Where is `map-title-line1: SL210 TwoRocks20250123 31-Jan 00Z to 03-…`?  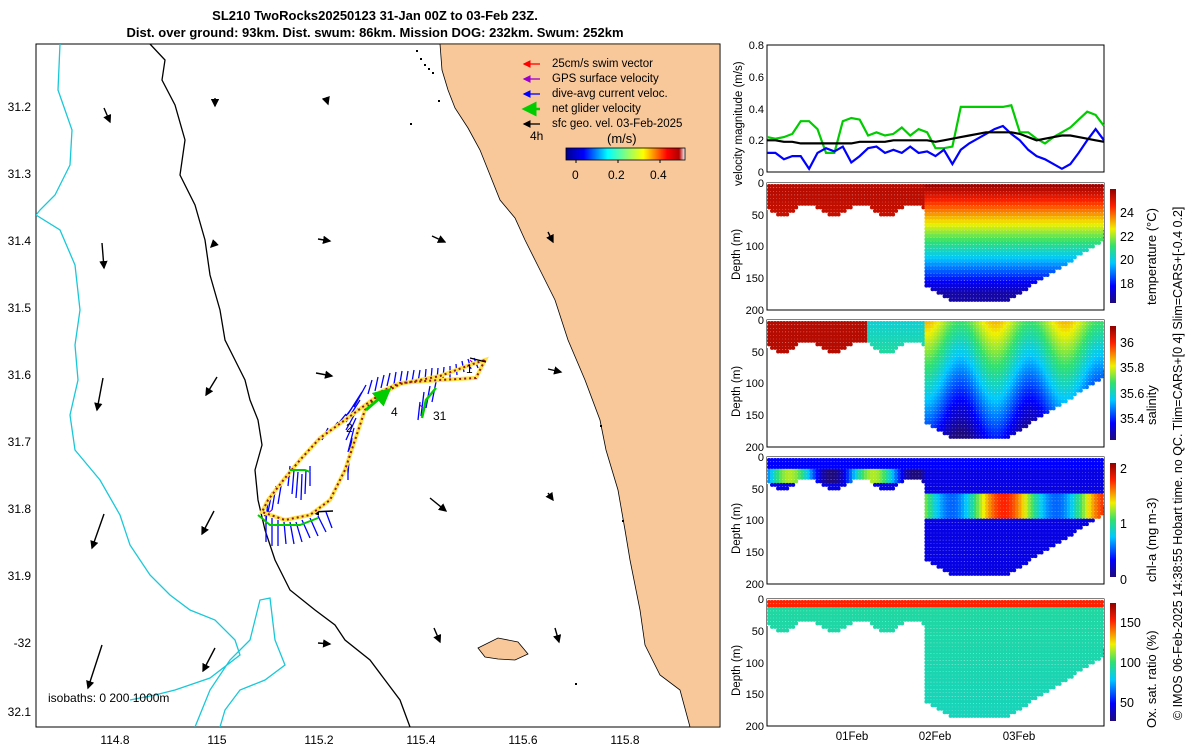 map-title-line1: SL210 TwoRocks20250123 31-Jan 00Z to 03-… is located at coordinates (375, 15).